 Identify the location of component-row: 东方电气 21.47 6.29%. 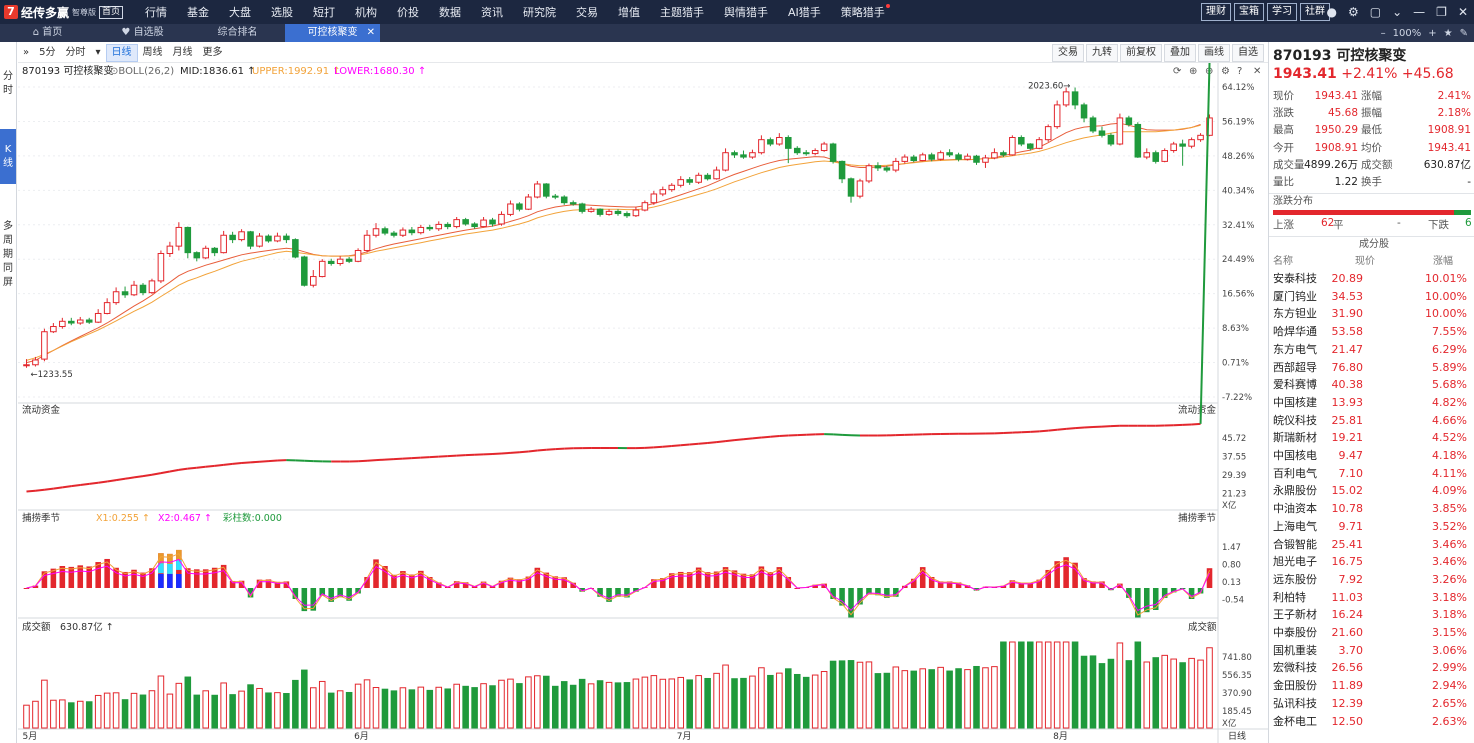
(1373, 350).